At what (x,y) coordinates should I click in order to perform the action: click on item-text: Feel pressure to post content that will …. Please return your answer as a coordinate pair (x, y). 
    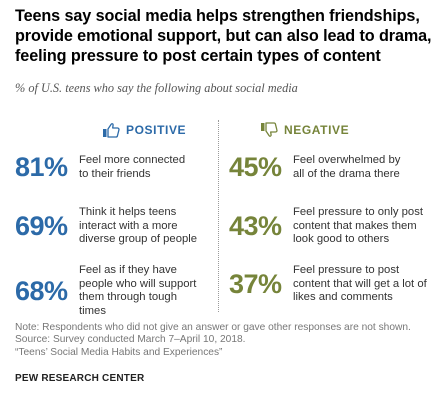
    Looking at the image, I should click on (360, 283).